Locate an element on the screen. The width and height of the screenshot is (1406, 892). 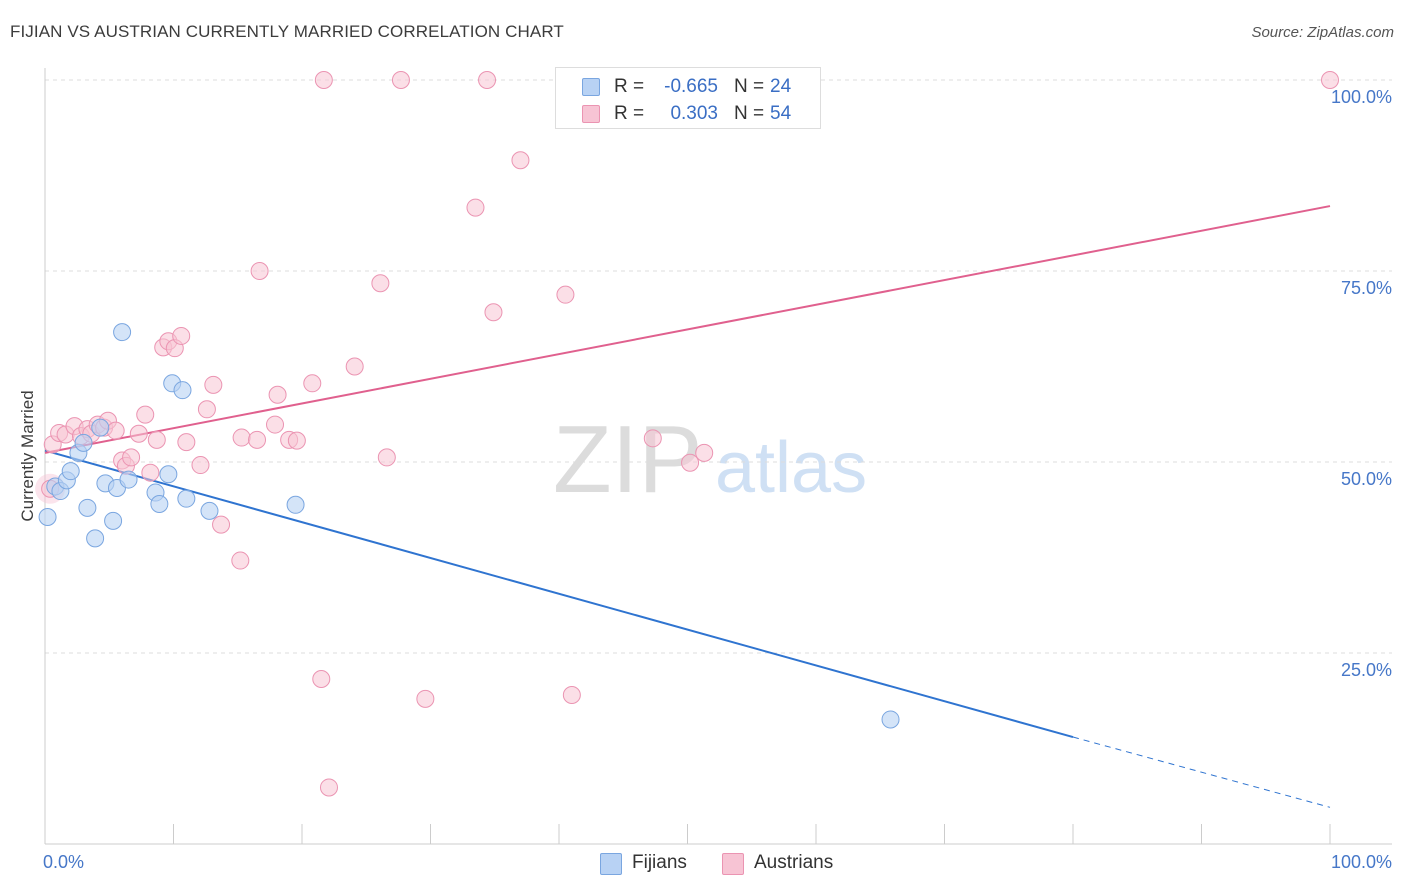
source-credit: Source: ZipAtlas.com is located at coordinates (1322, 32).